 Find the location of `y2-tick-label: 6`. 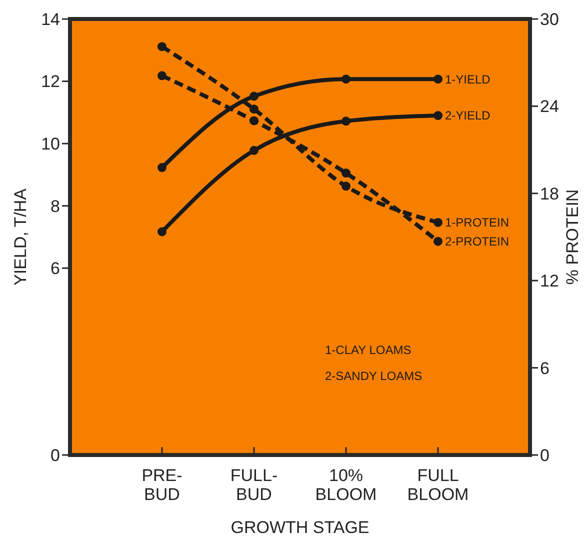

y2-tick-label: 6 is located at coordinates (545, 368).